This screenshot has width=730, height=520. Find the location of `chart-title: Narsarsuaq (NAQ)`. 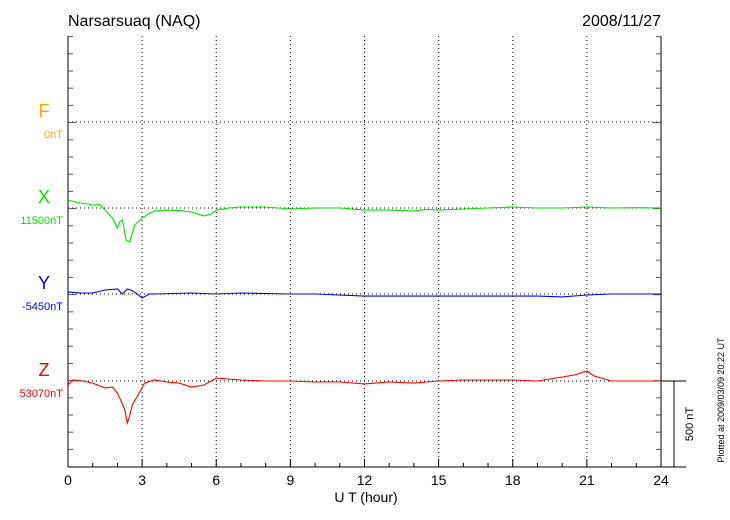

chart-title: Narsarsuaq (NAQ) is located at coordinates (134, 21).